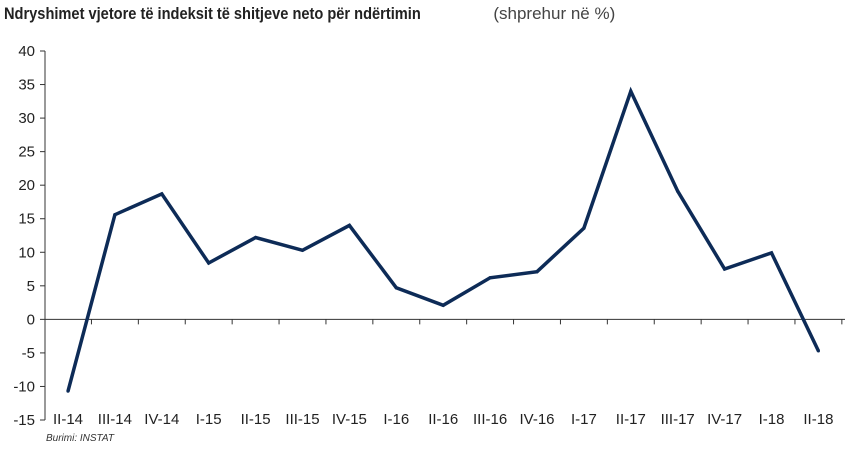 Image resolution: width=850 pixels, height=450 pixels. Describe the element at coordinates (26, 152) in the screenshot. I see `y-tick-label: 25` at that location.